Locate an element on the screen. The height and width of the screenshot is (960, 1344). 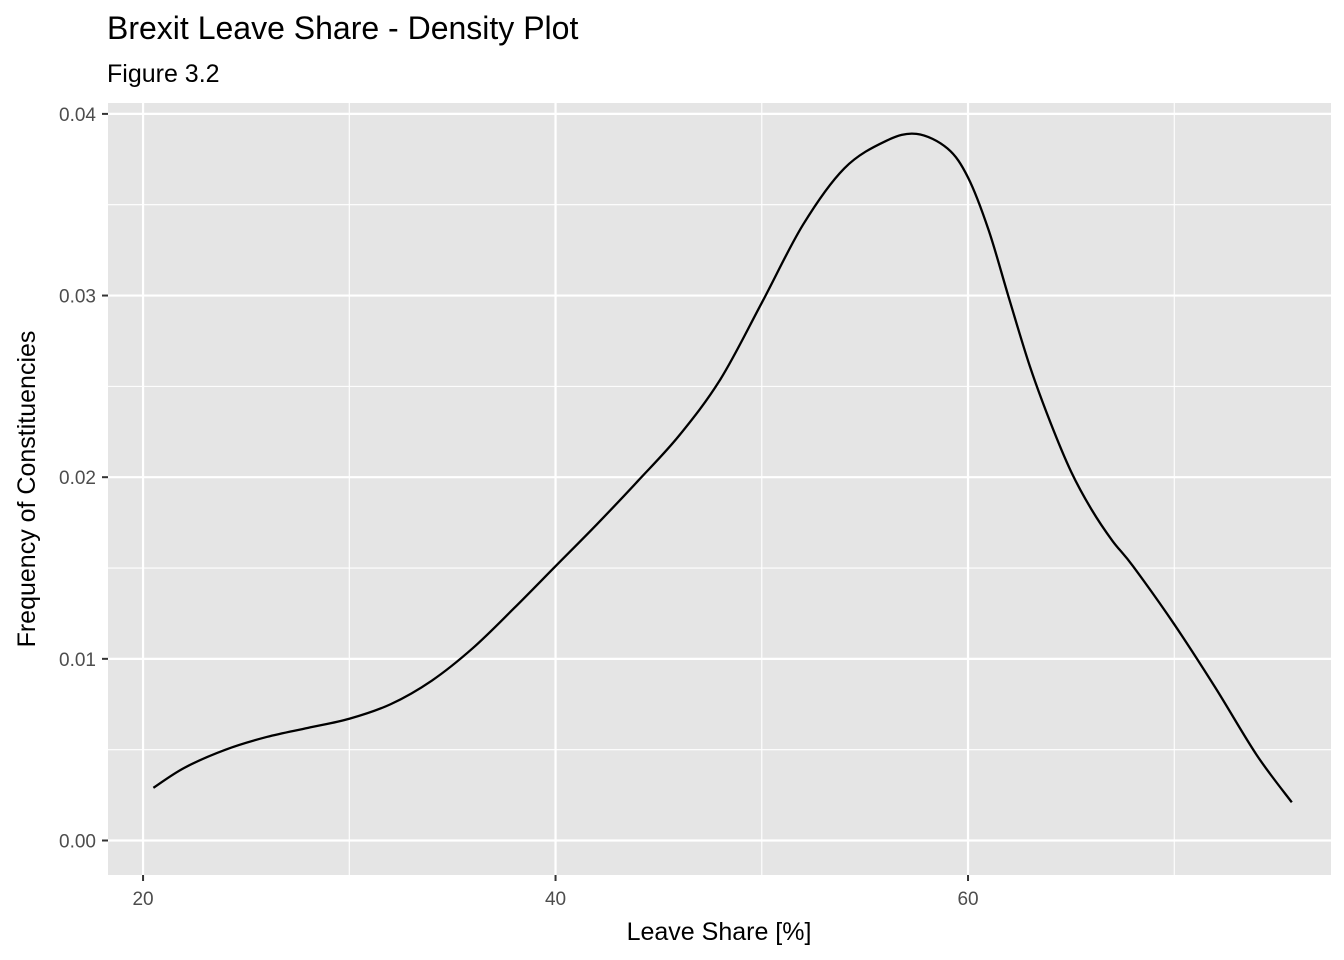
x-axis: 20 40 60 is located at coordinates (555, 892).